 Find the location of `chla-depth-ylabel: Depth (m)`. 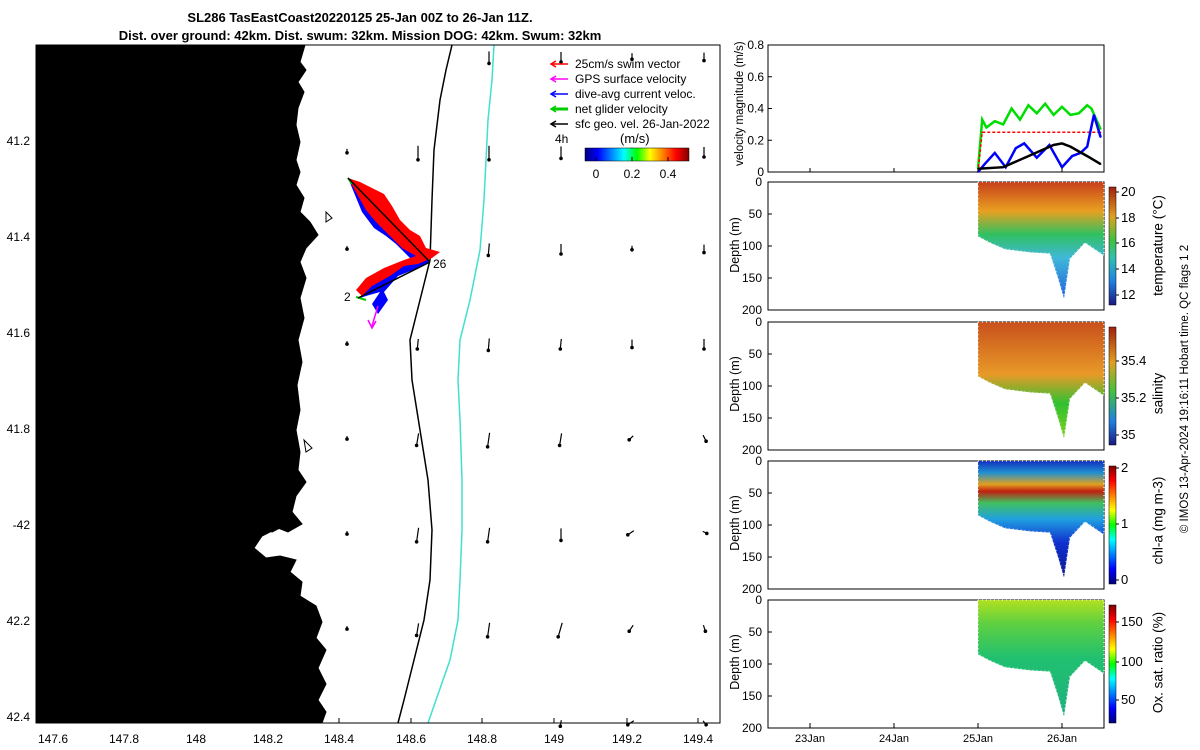

chla-depth-ylabel: Depth (m) is located at coordinates (735, 523).